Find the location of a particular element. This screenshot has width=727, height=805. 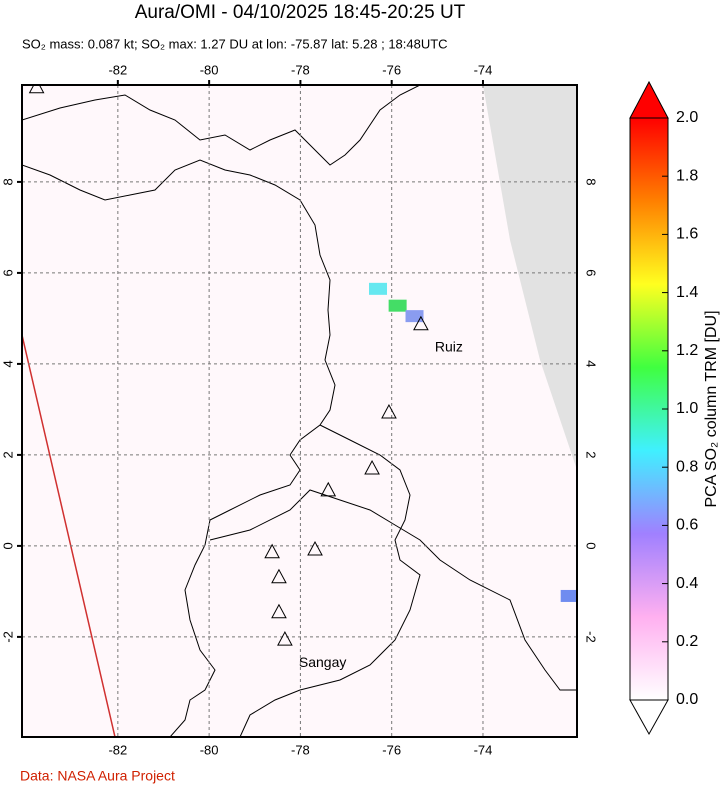

colorbar-tick-label: 1.4 is located at coordinates (687, 292).